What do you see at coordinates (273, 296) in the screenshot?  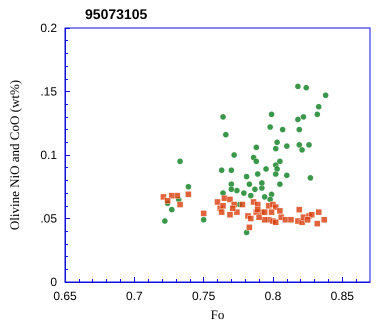 I see `x-tick-label: 0.8` at bounding box center [273, 296].